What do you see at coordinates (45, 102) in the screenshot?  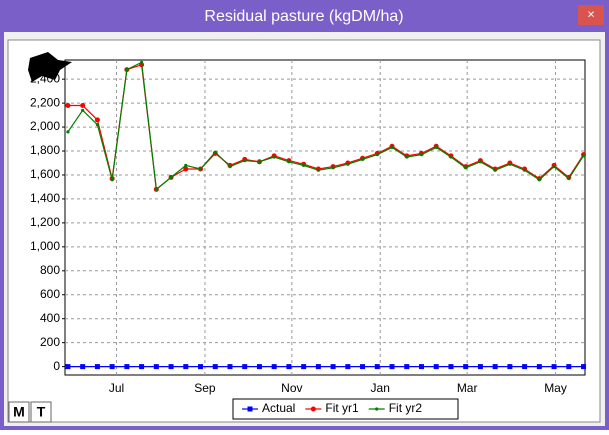 I see `y-tick-label: 2,200` at bounding box center [45, 102].